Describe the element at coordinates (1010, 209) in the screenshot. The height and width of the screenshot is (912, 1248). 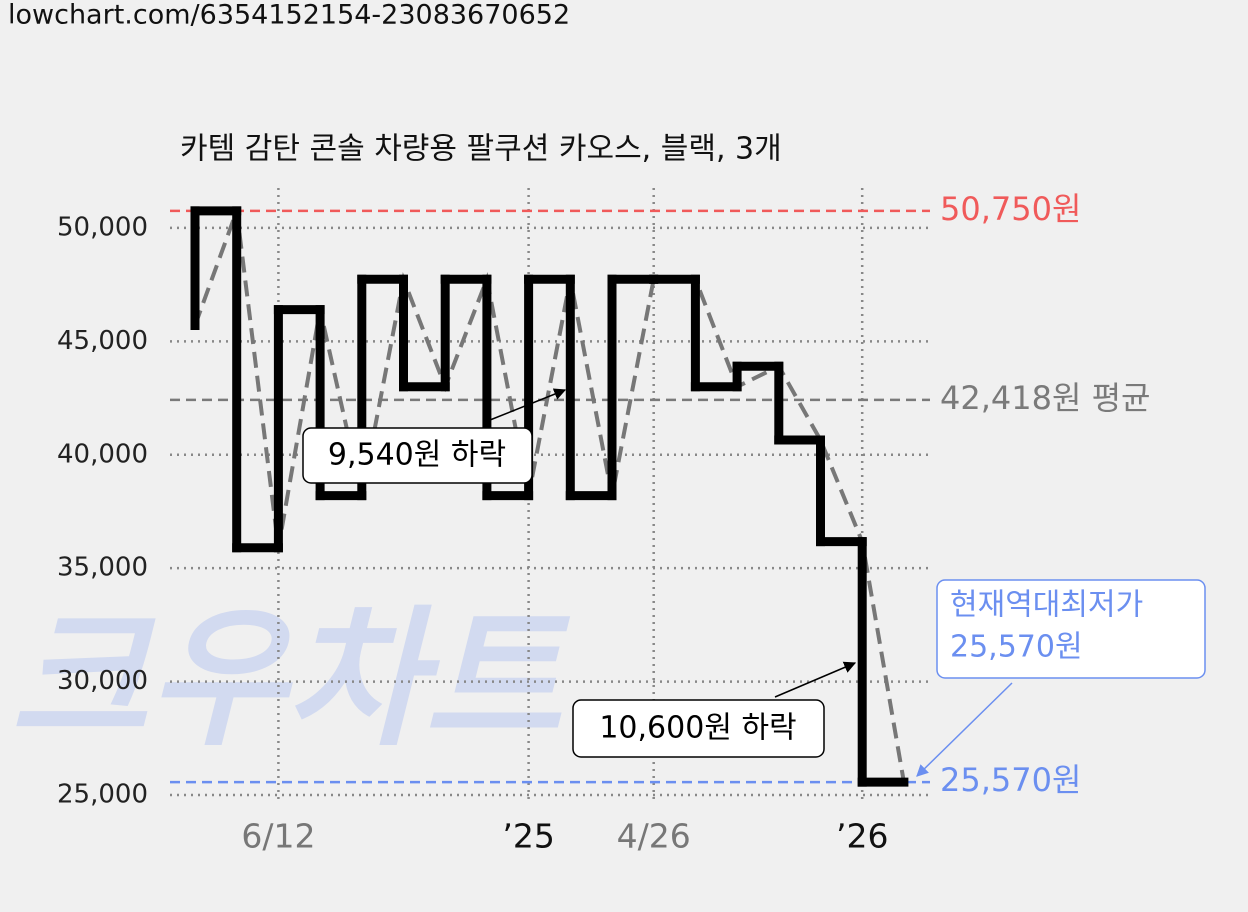
I see `reference-label: 50,750원` at that location.